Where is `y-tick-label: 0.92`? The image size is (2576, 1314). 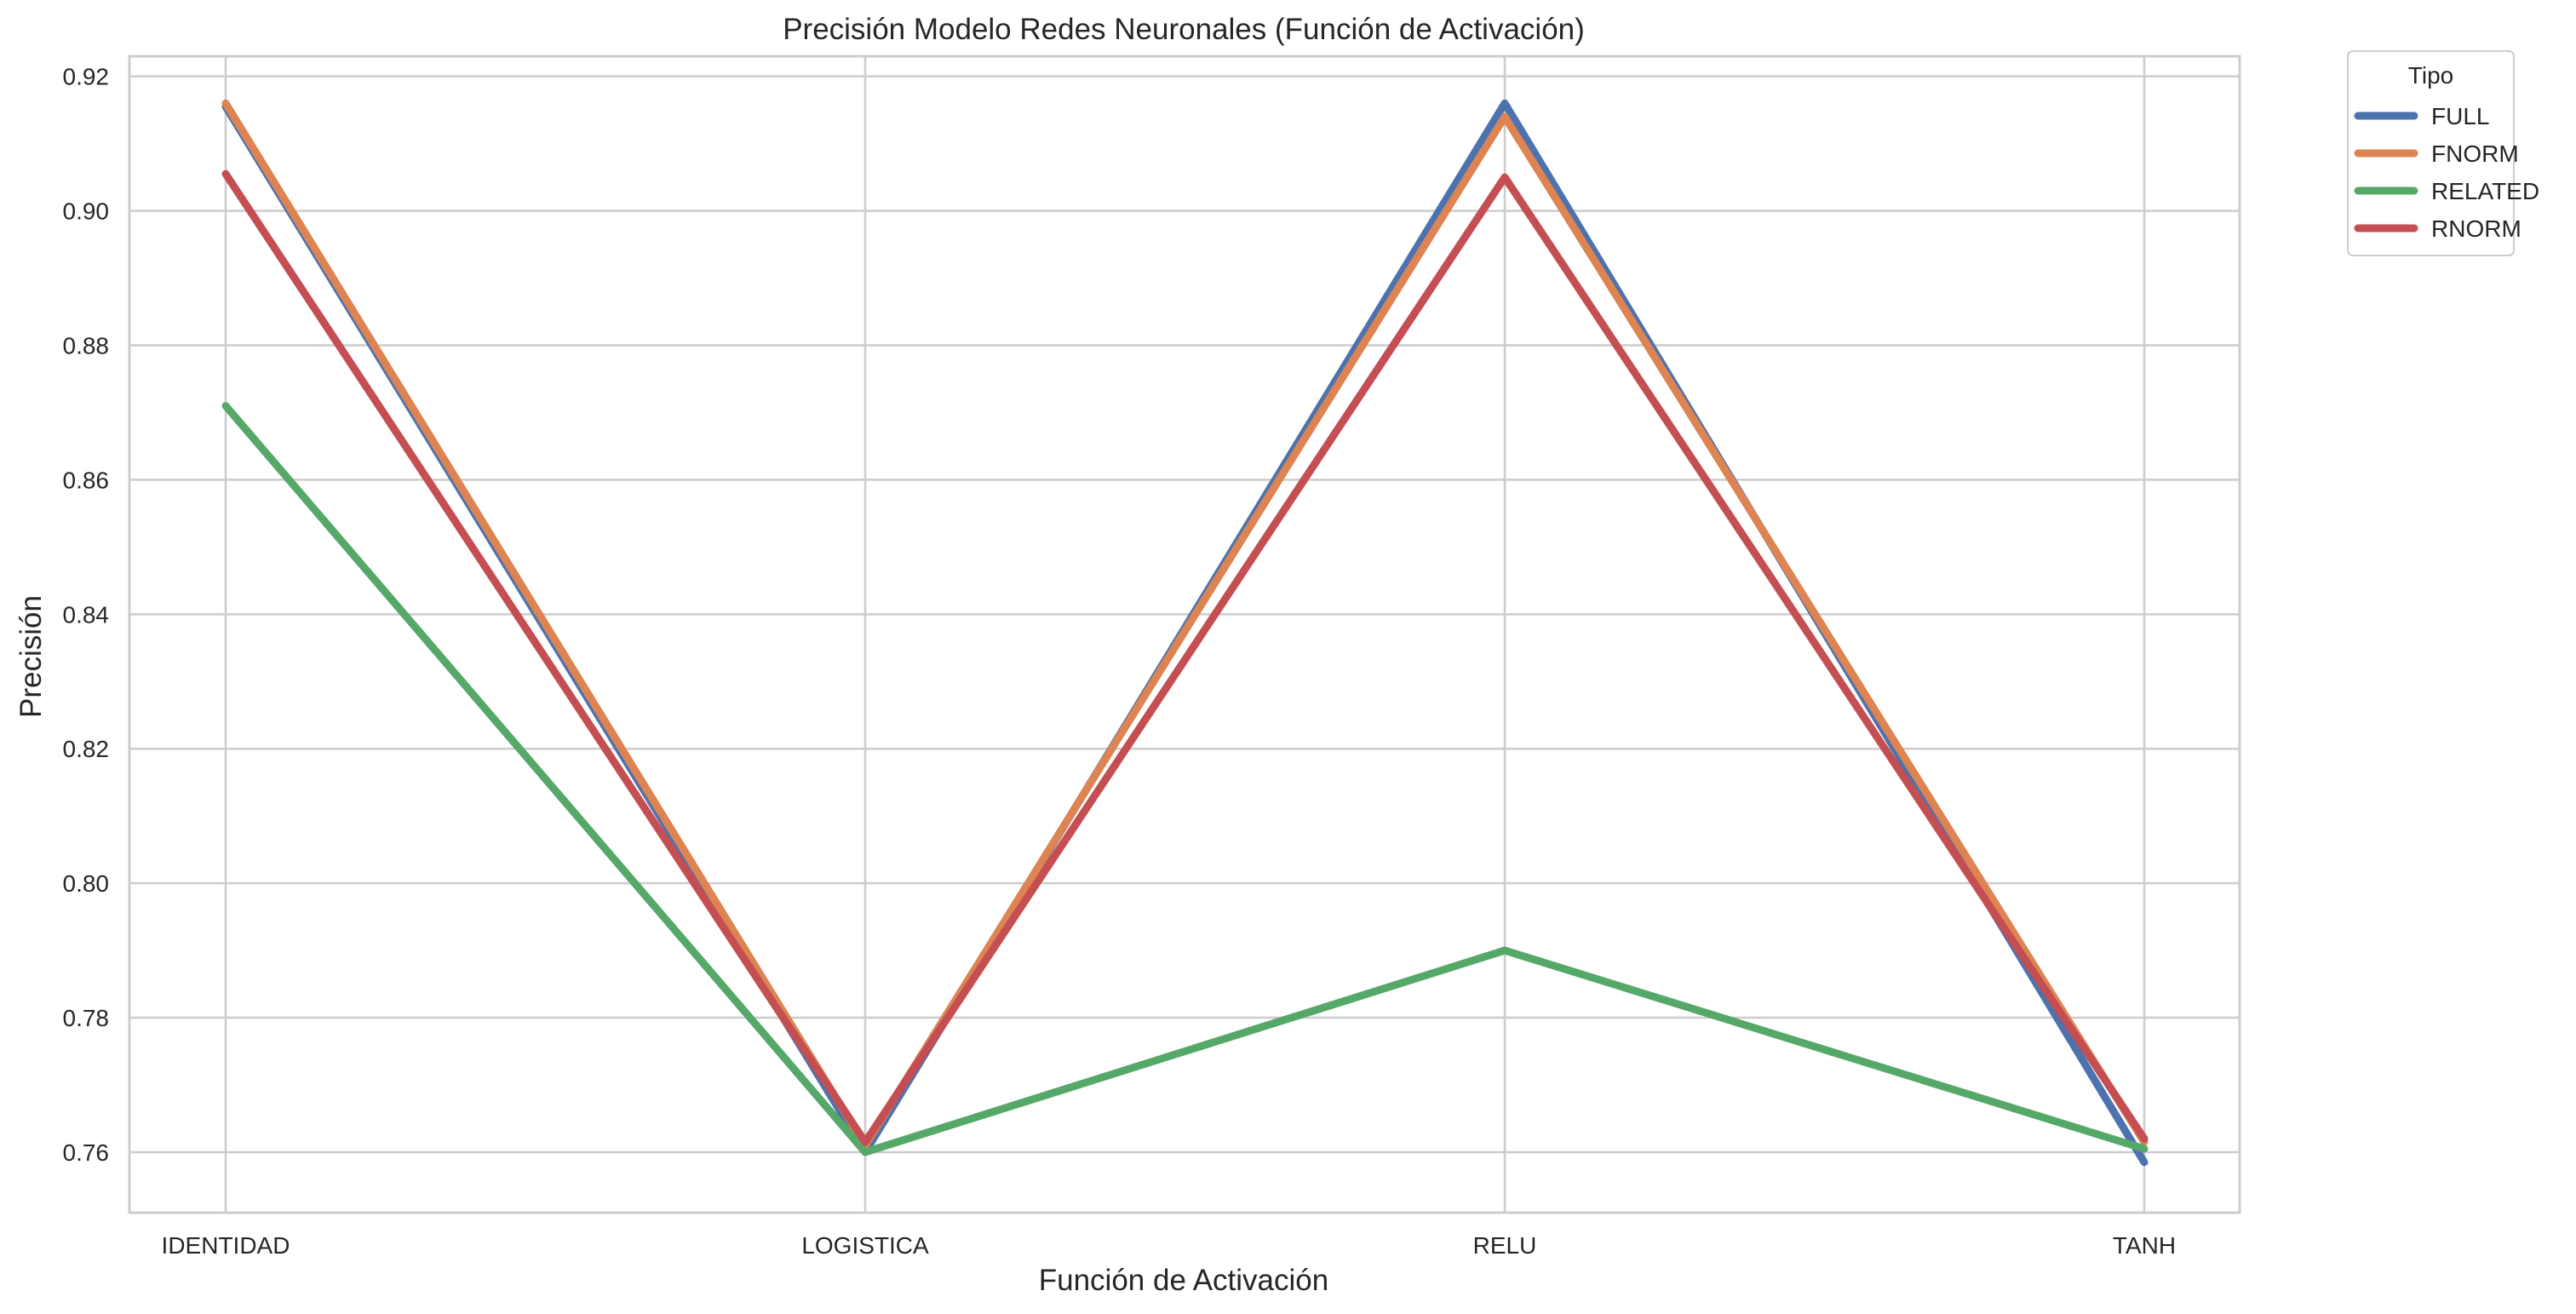
y-tick-label: 0.92 is located at coordinates (86, 77).